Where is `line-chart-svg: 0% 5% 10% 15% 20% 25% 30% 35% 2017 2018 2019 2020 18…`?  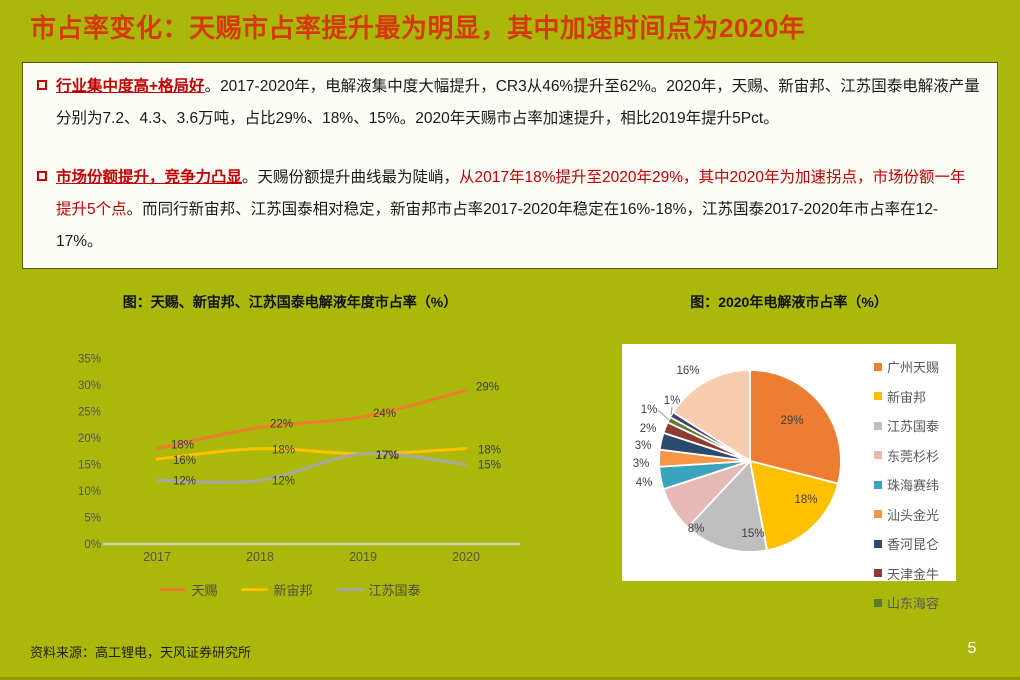 line-chart-svg: 0% 5% 10% 15% 20% 25% 30% 35% 2017 2018 2019 2020 18… is located at coordinates (299, 459).